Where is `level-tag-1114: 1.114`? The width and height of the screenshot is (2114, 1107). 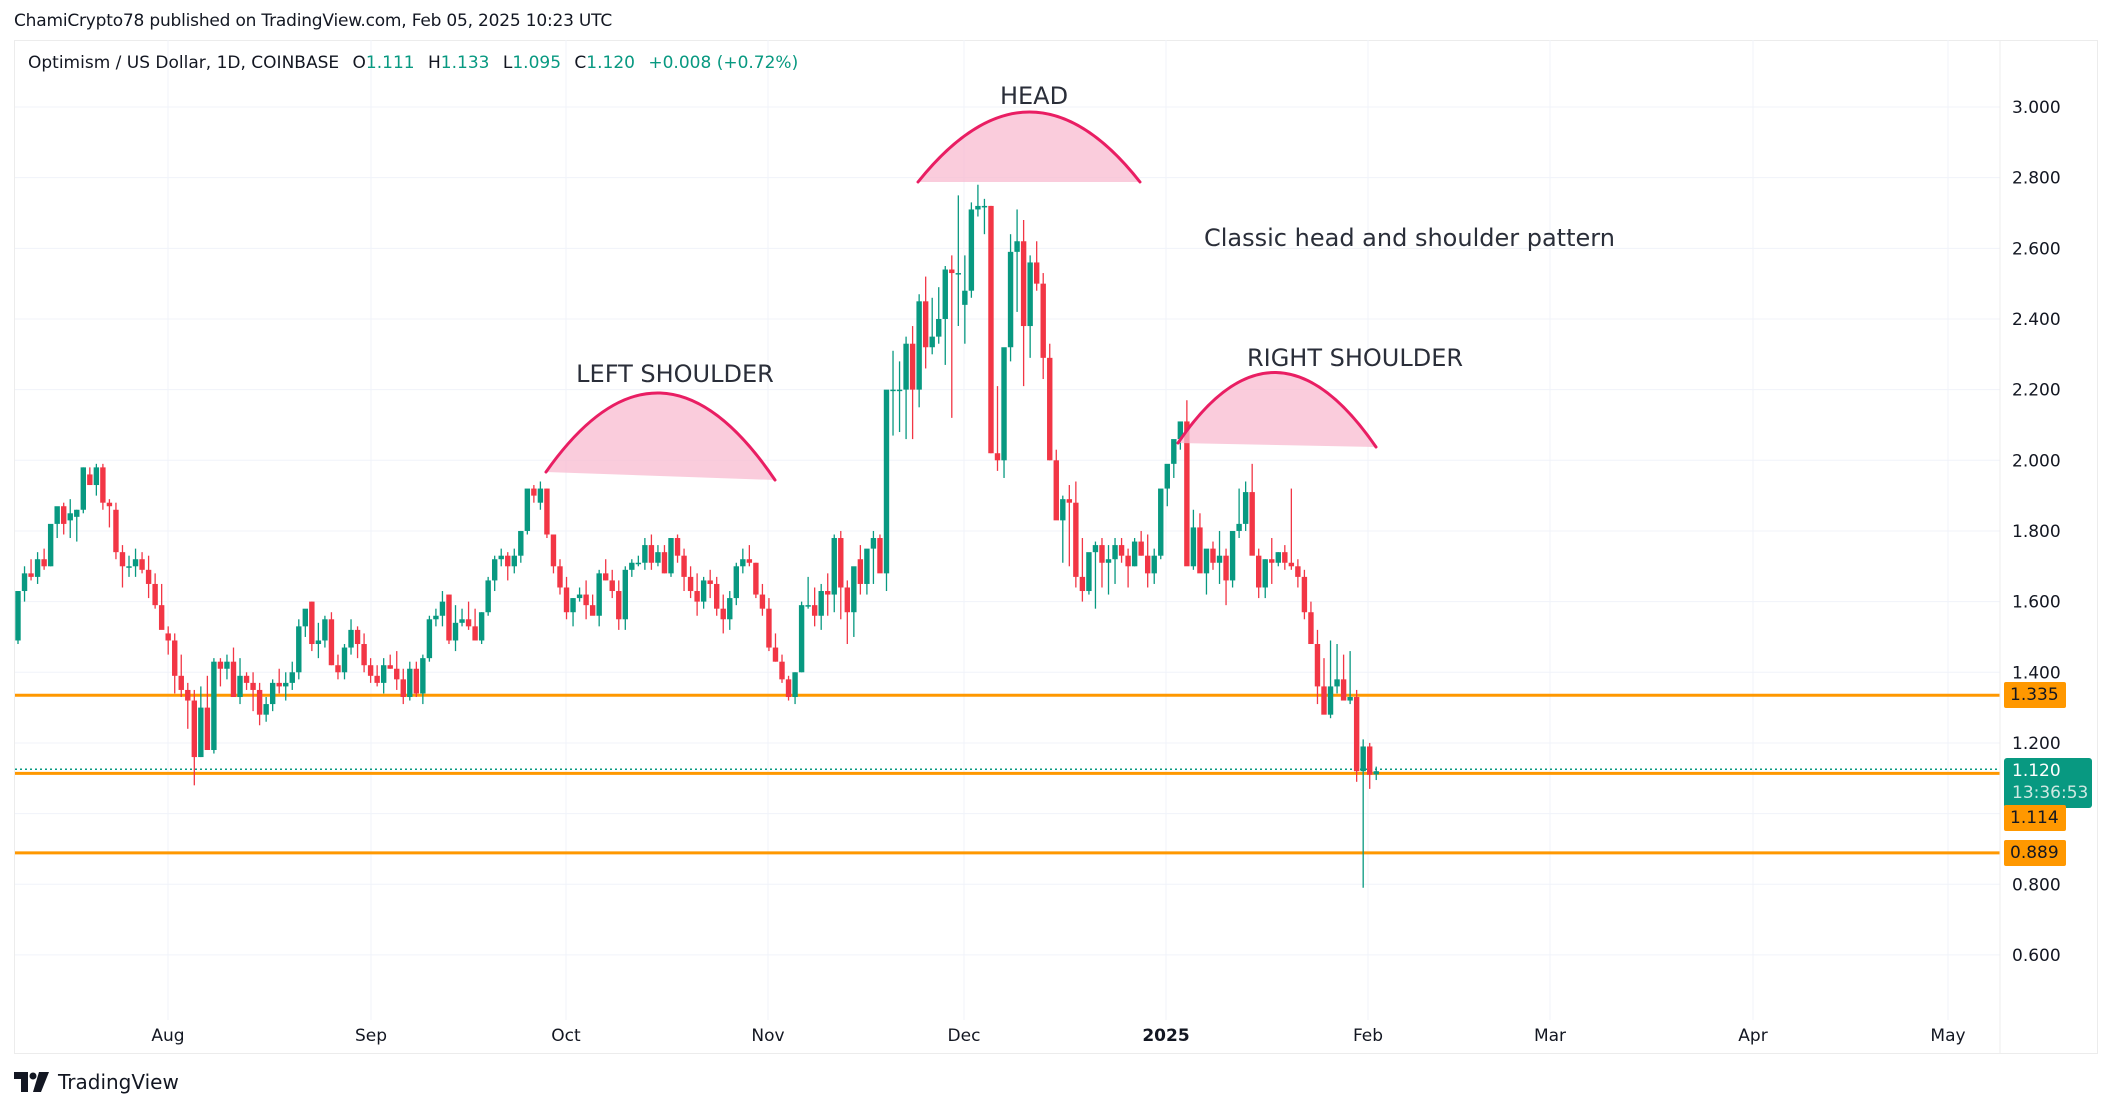
level-tag-1114: 1.114 is located at coordinates (2035, 818).